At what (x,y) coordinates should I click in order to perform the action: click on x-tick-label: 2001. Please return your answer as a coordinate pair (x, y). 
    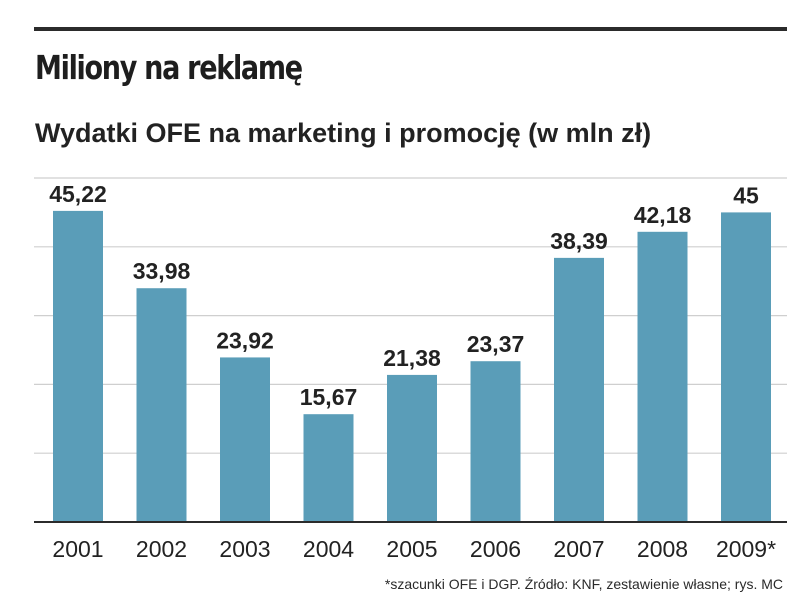
    Looking at the image, I should click on (77, 549).